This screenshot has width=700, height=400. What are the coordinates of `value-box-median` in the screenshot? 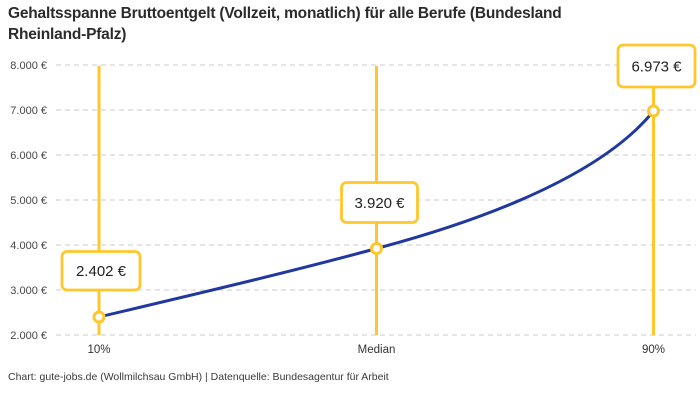 It's located at (379, 202).